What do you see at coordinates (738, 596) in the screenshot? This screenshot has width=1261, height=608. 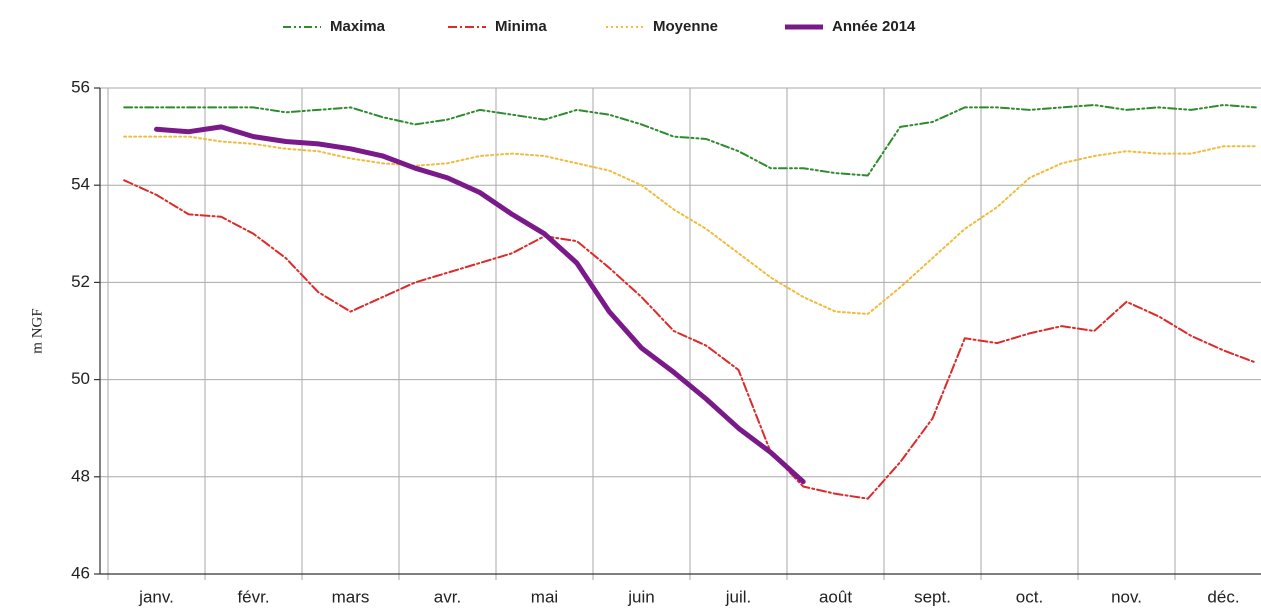 I see `x-tick-label: juil.` at bounding box center [738, 596].